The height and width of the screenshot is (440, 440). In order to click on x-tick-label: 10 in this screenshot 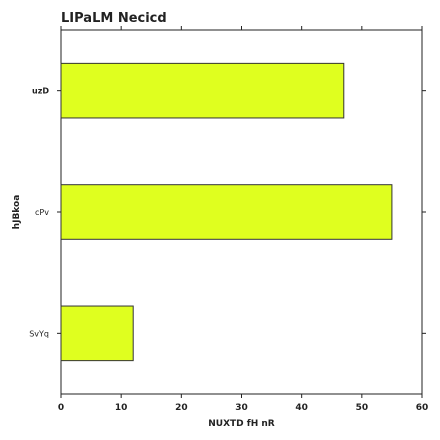, I will do `click(121, 408)`.